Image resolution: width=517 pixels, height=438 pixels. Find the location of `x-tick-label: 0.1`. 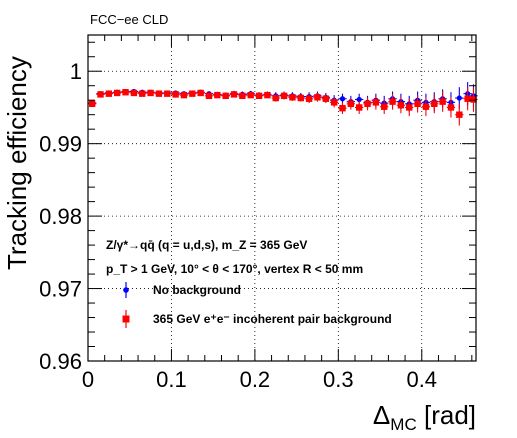

x-tick-label: 0.1 is located at coordinates (171, 379).